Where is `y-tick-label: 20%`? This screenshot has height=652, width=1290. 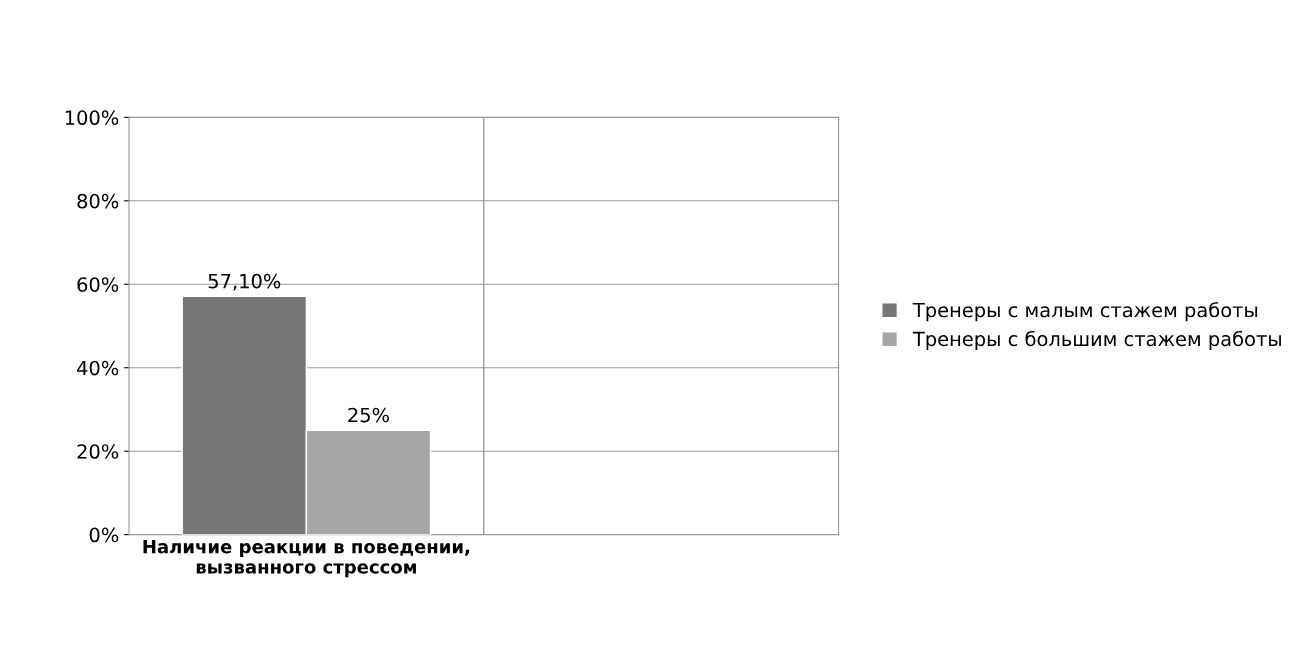
y-tick-label: 20% is located at coordinates (98, 451).